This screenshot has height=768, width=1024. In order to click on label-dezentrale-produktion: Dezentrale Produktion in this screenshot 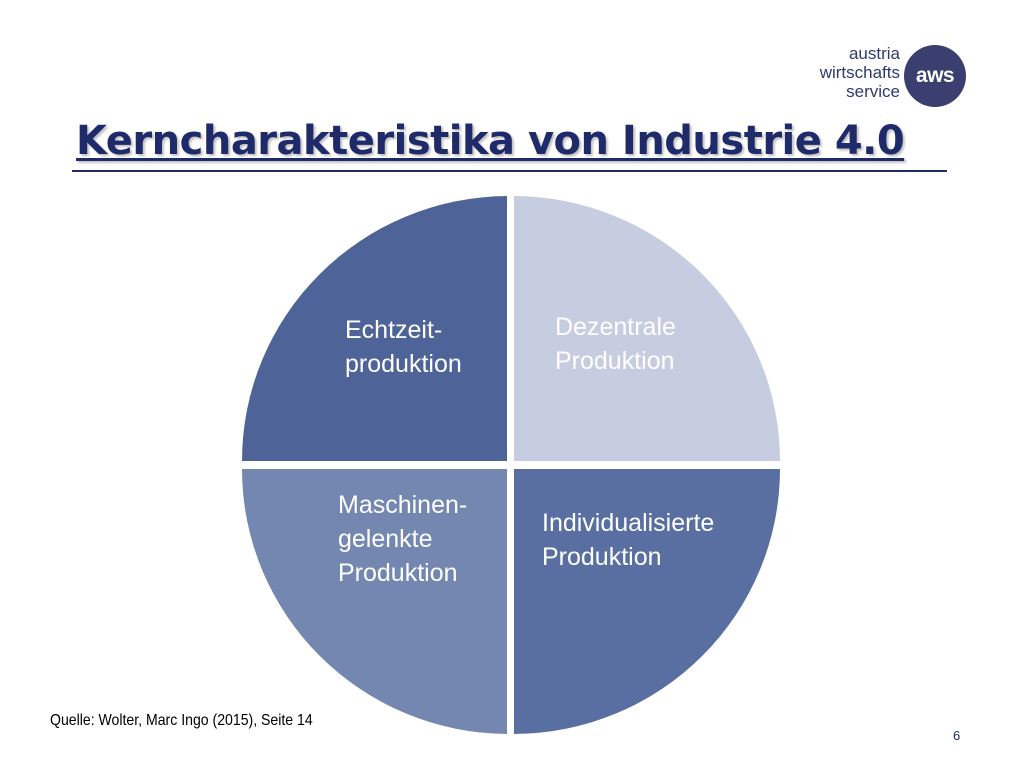, I will do `click(615, 344)`.